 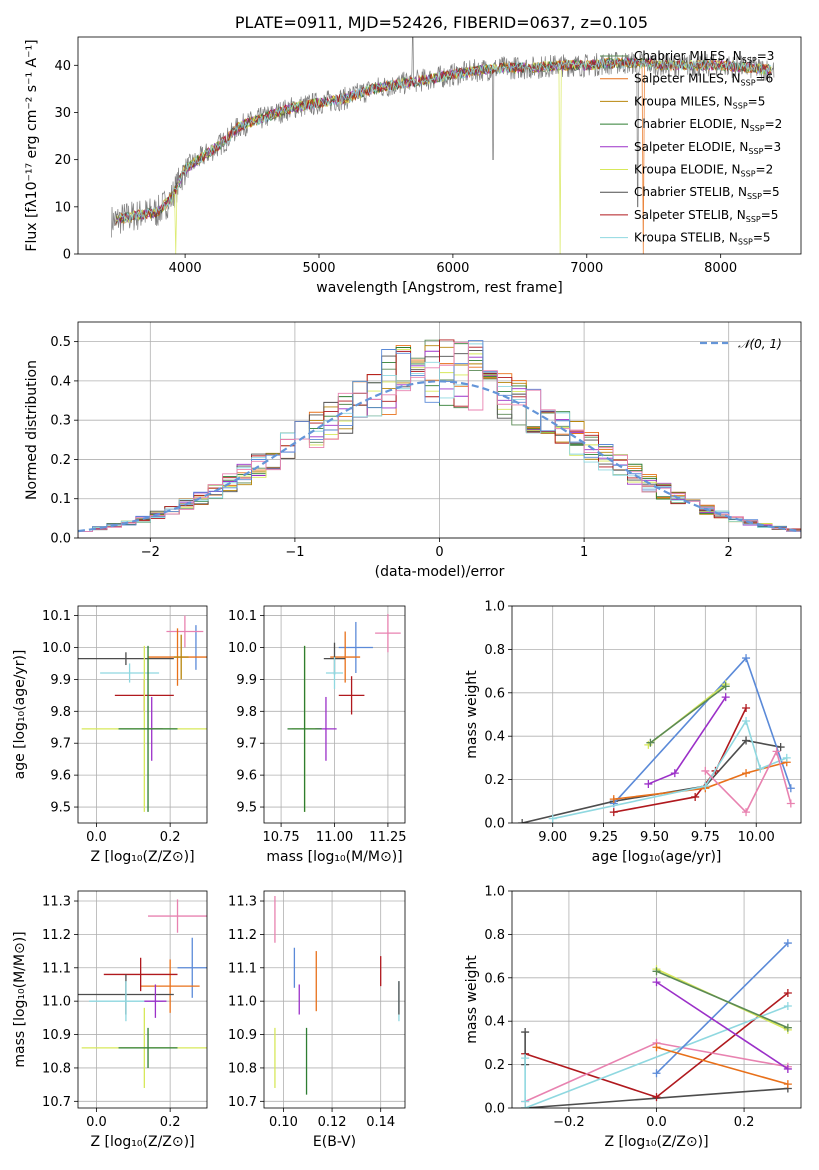 What do you see at coordinates (242, 1068) in the screenshot?
I see `y-tick-label: 10.8` at bounding box center [242, 1068].